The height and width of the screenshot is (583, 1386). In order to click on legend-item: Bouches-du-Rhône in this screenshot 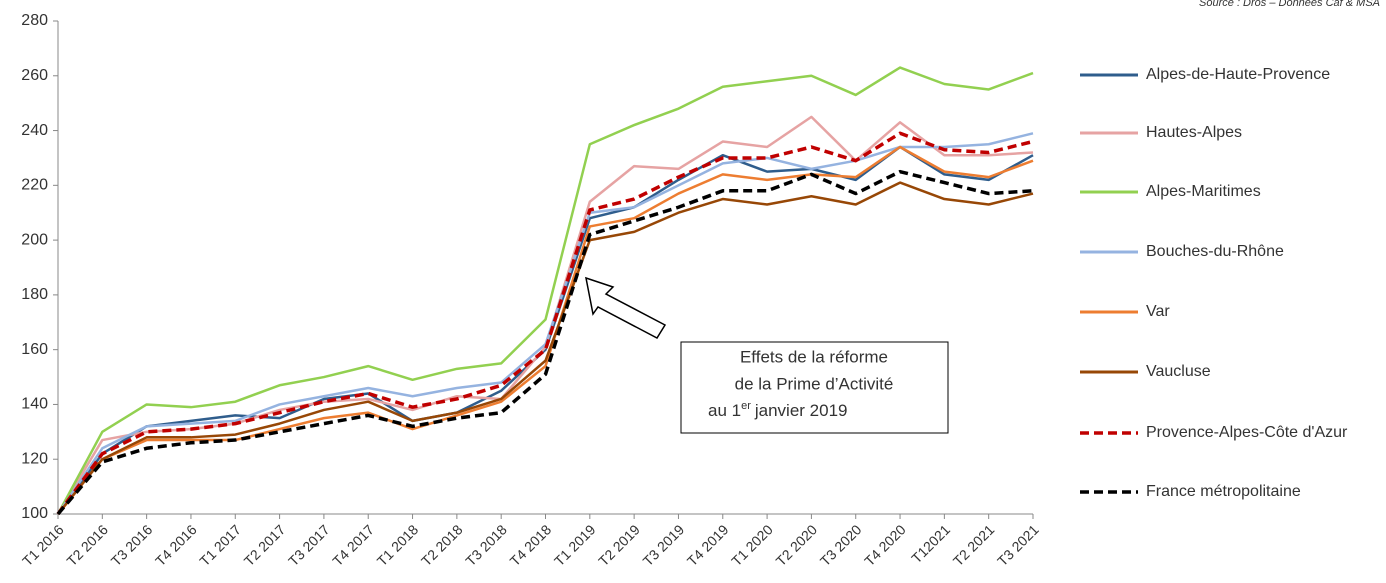, I will do `click(1181, 252)`.